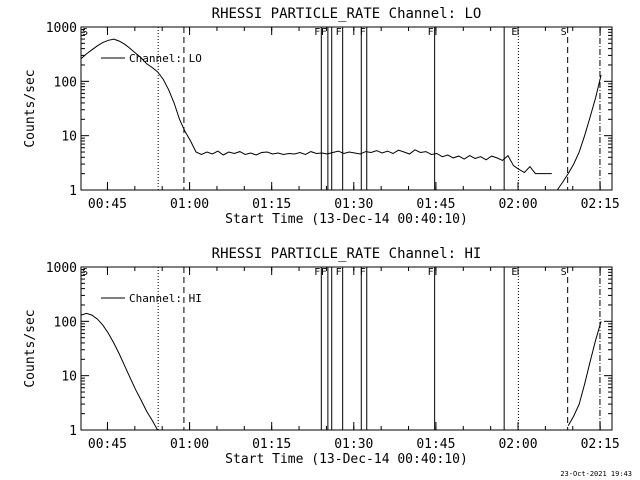 The image size is (640, 480). Describe the element at coordinates (596, 474) in the screenshot. I see `footer-timestamp: 23-Oct-2021 19:43` at that location.